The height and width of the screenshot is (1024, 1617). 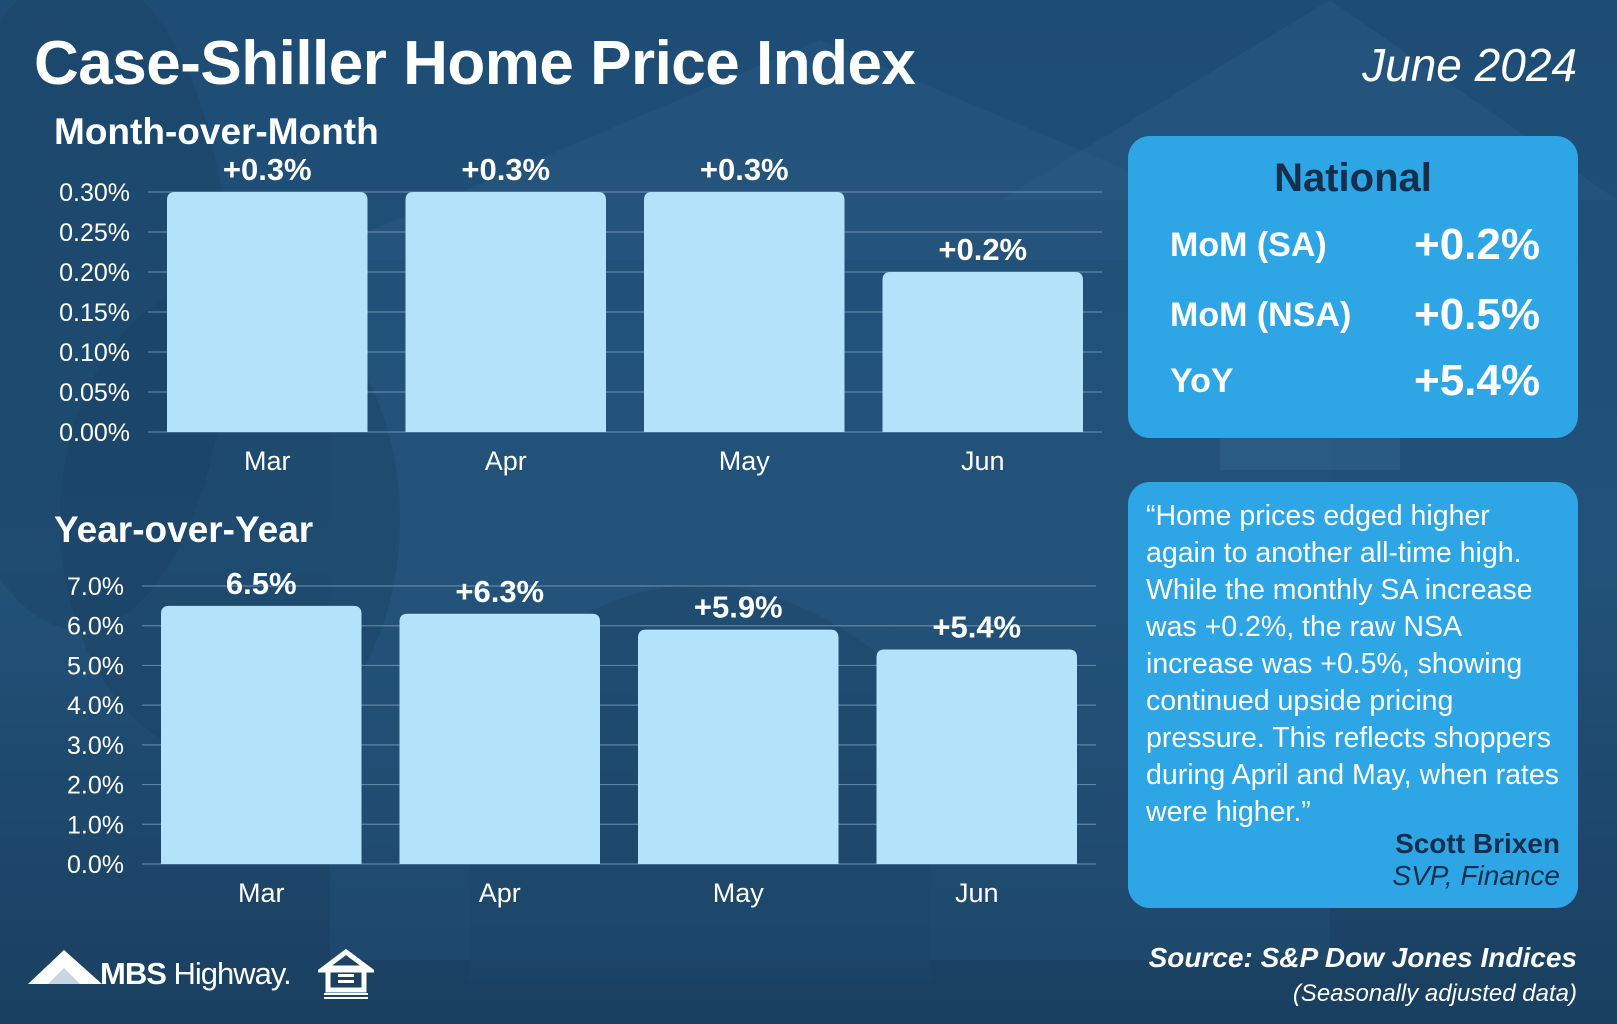 I want to click on y-tick-label: 1.0%, so click(x=95, y=825).